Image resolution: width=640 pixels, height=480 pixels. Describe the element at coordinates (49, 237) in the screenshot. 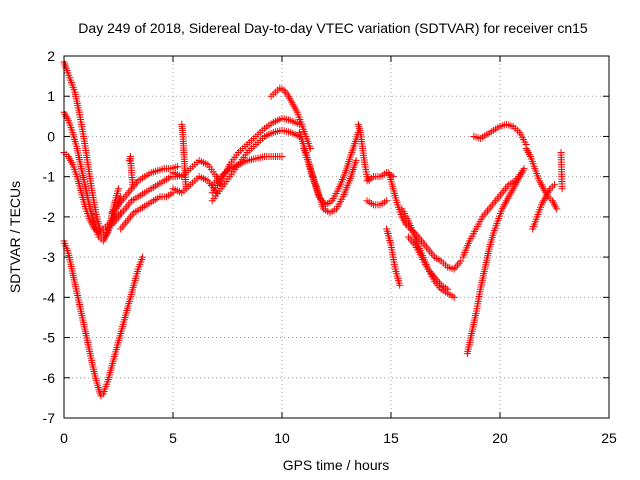

I see `y-axis-tick-labels: -7 -6 -5 -4 -3 -2 -1 0 1 2` at that location.